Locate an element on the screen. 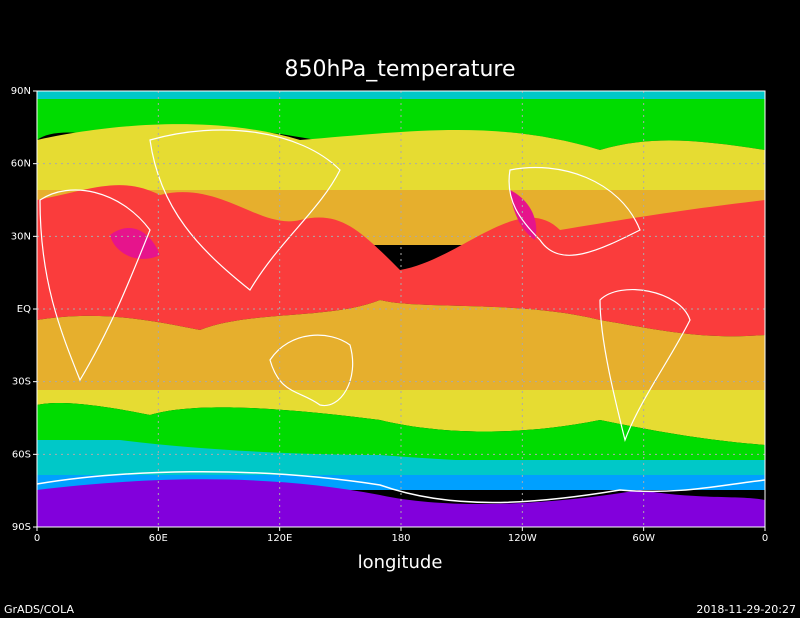 The image size is (800, 618). footer-left: GrADS/COLA is located at coordinates (39, 609).